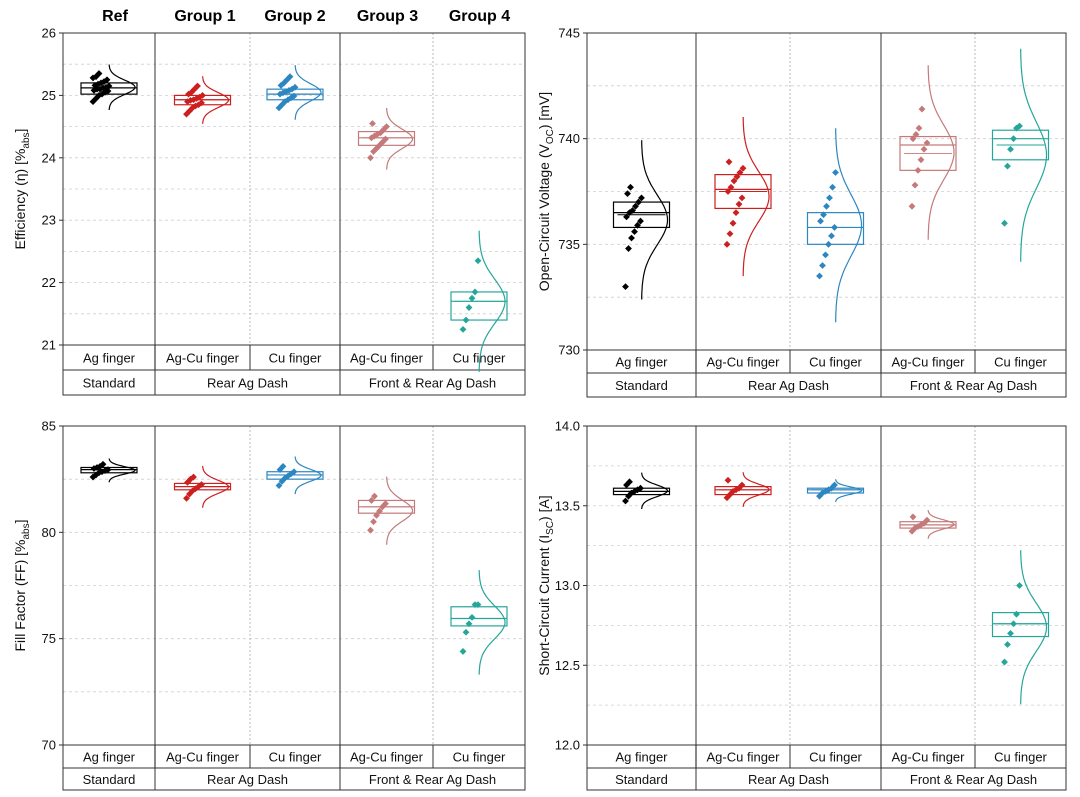 This screenshot has width=1080, height=797. What do you see at coordinates (49, 95) in the screenshot?
I see `y-tick-label: 25` at bounding box center [49, 95].